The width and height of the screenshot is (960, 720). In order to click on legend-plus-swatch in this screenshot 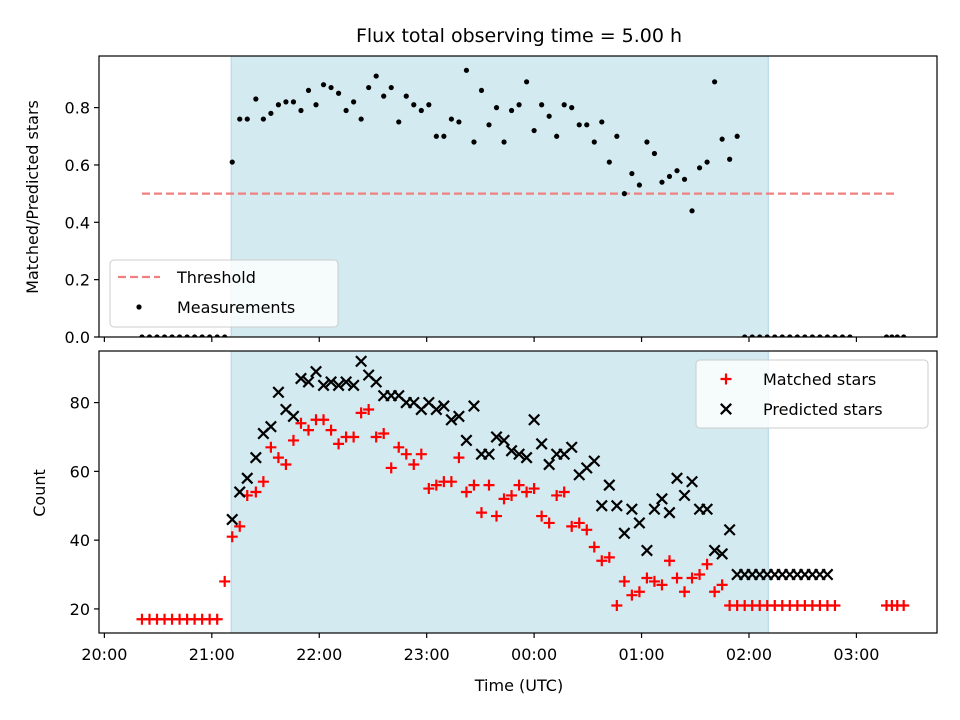, I will do `click(726, 379)`.